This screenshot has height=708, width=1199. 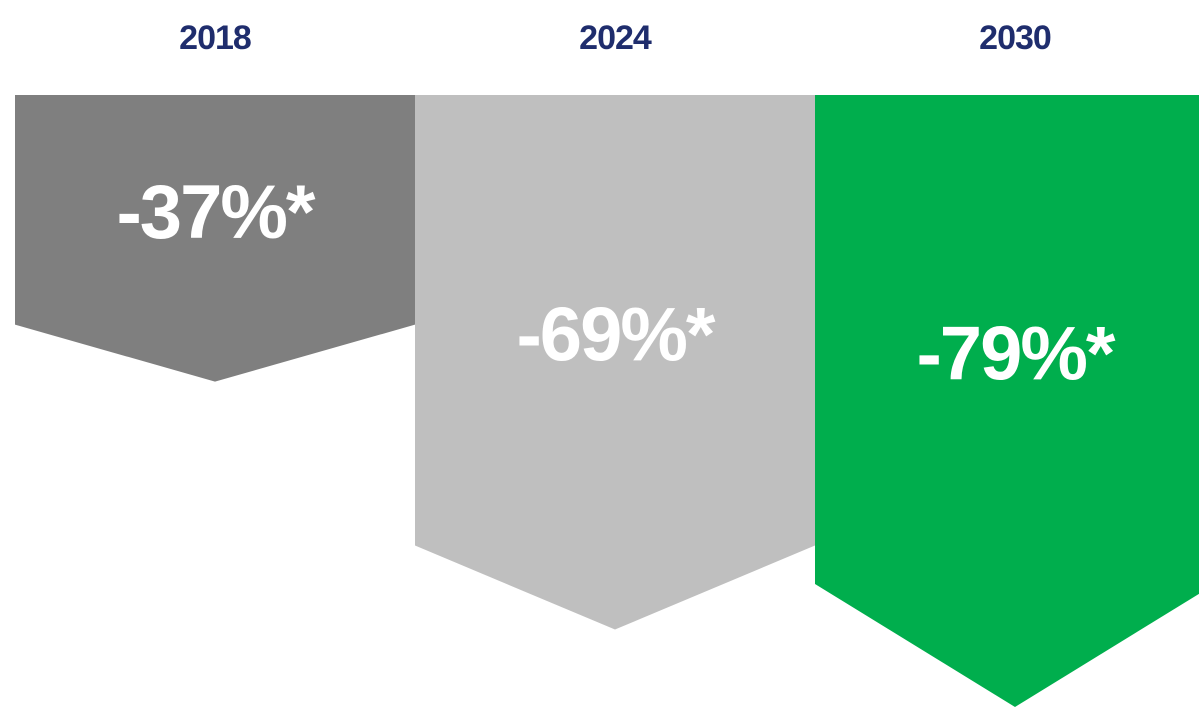 I want to click on arrow-bar-2018, so click(x=215, y=238).